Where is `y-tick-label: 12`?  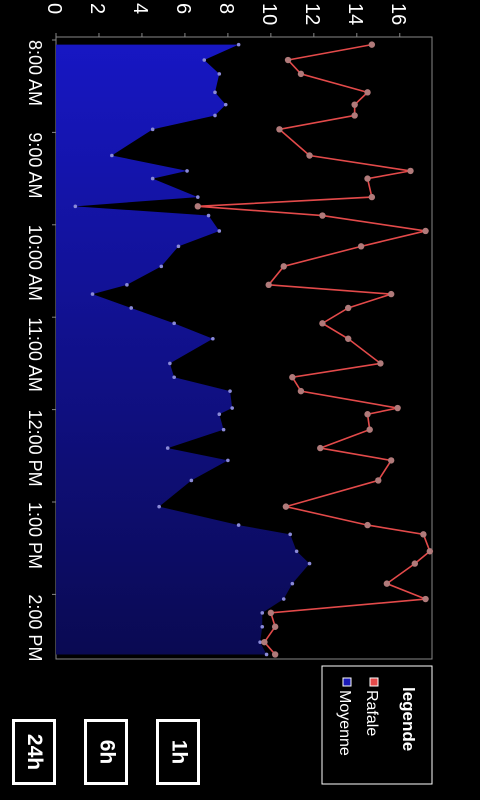
y-tick-label: 12 is located at coordinates (312, 14).